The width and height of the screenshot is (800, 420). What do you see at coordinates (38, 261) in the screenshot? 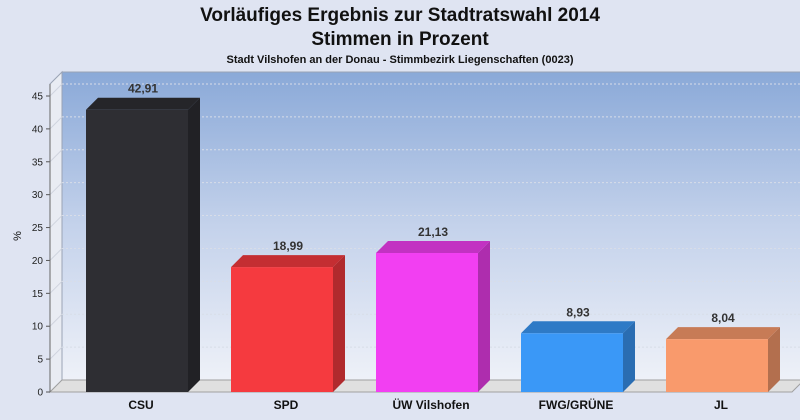
I see `y-tick-label: 20` at bounding box center [38, 261].